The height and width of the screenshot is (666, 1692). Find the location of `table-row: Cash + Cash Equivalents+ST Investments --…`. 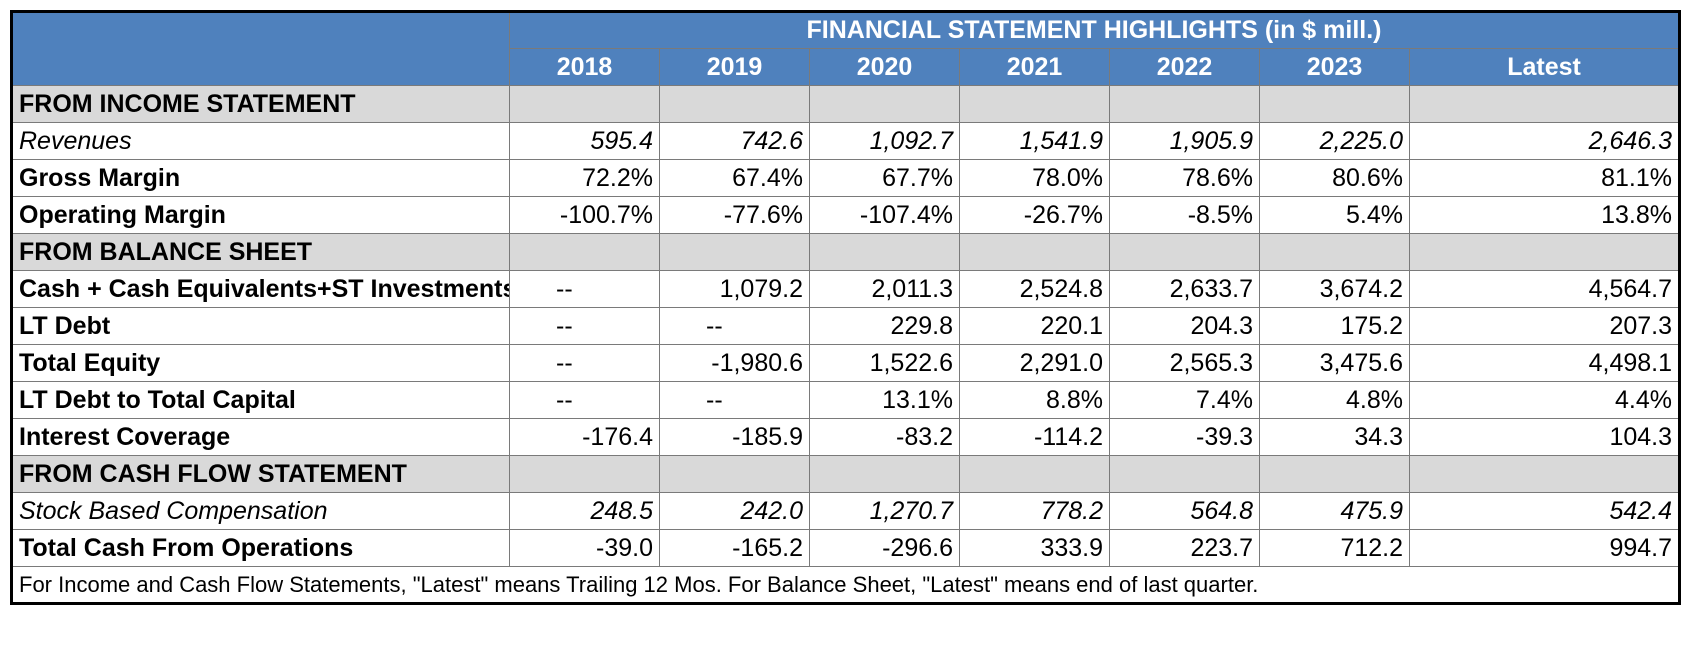

table-row: Cash + Cash Equivalents+ST Investments --… is located at coordinates (846, 289).